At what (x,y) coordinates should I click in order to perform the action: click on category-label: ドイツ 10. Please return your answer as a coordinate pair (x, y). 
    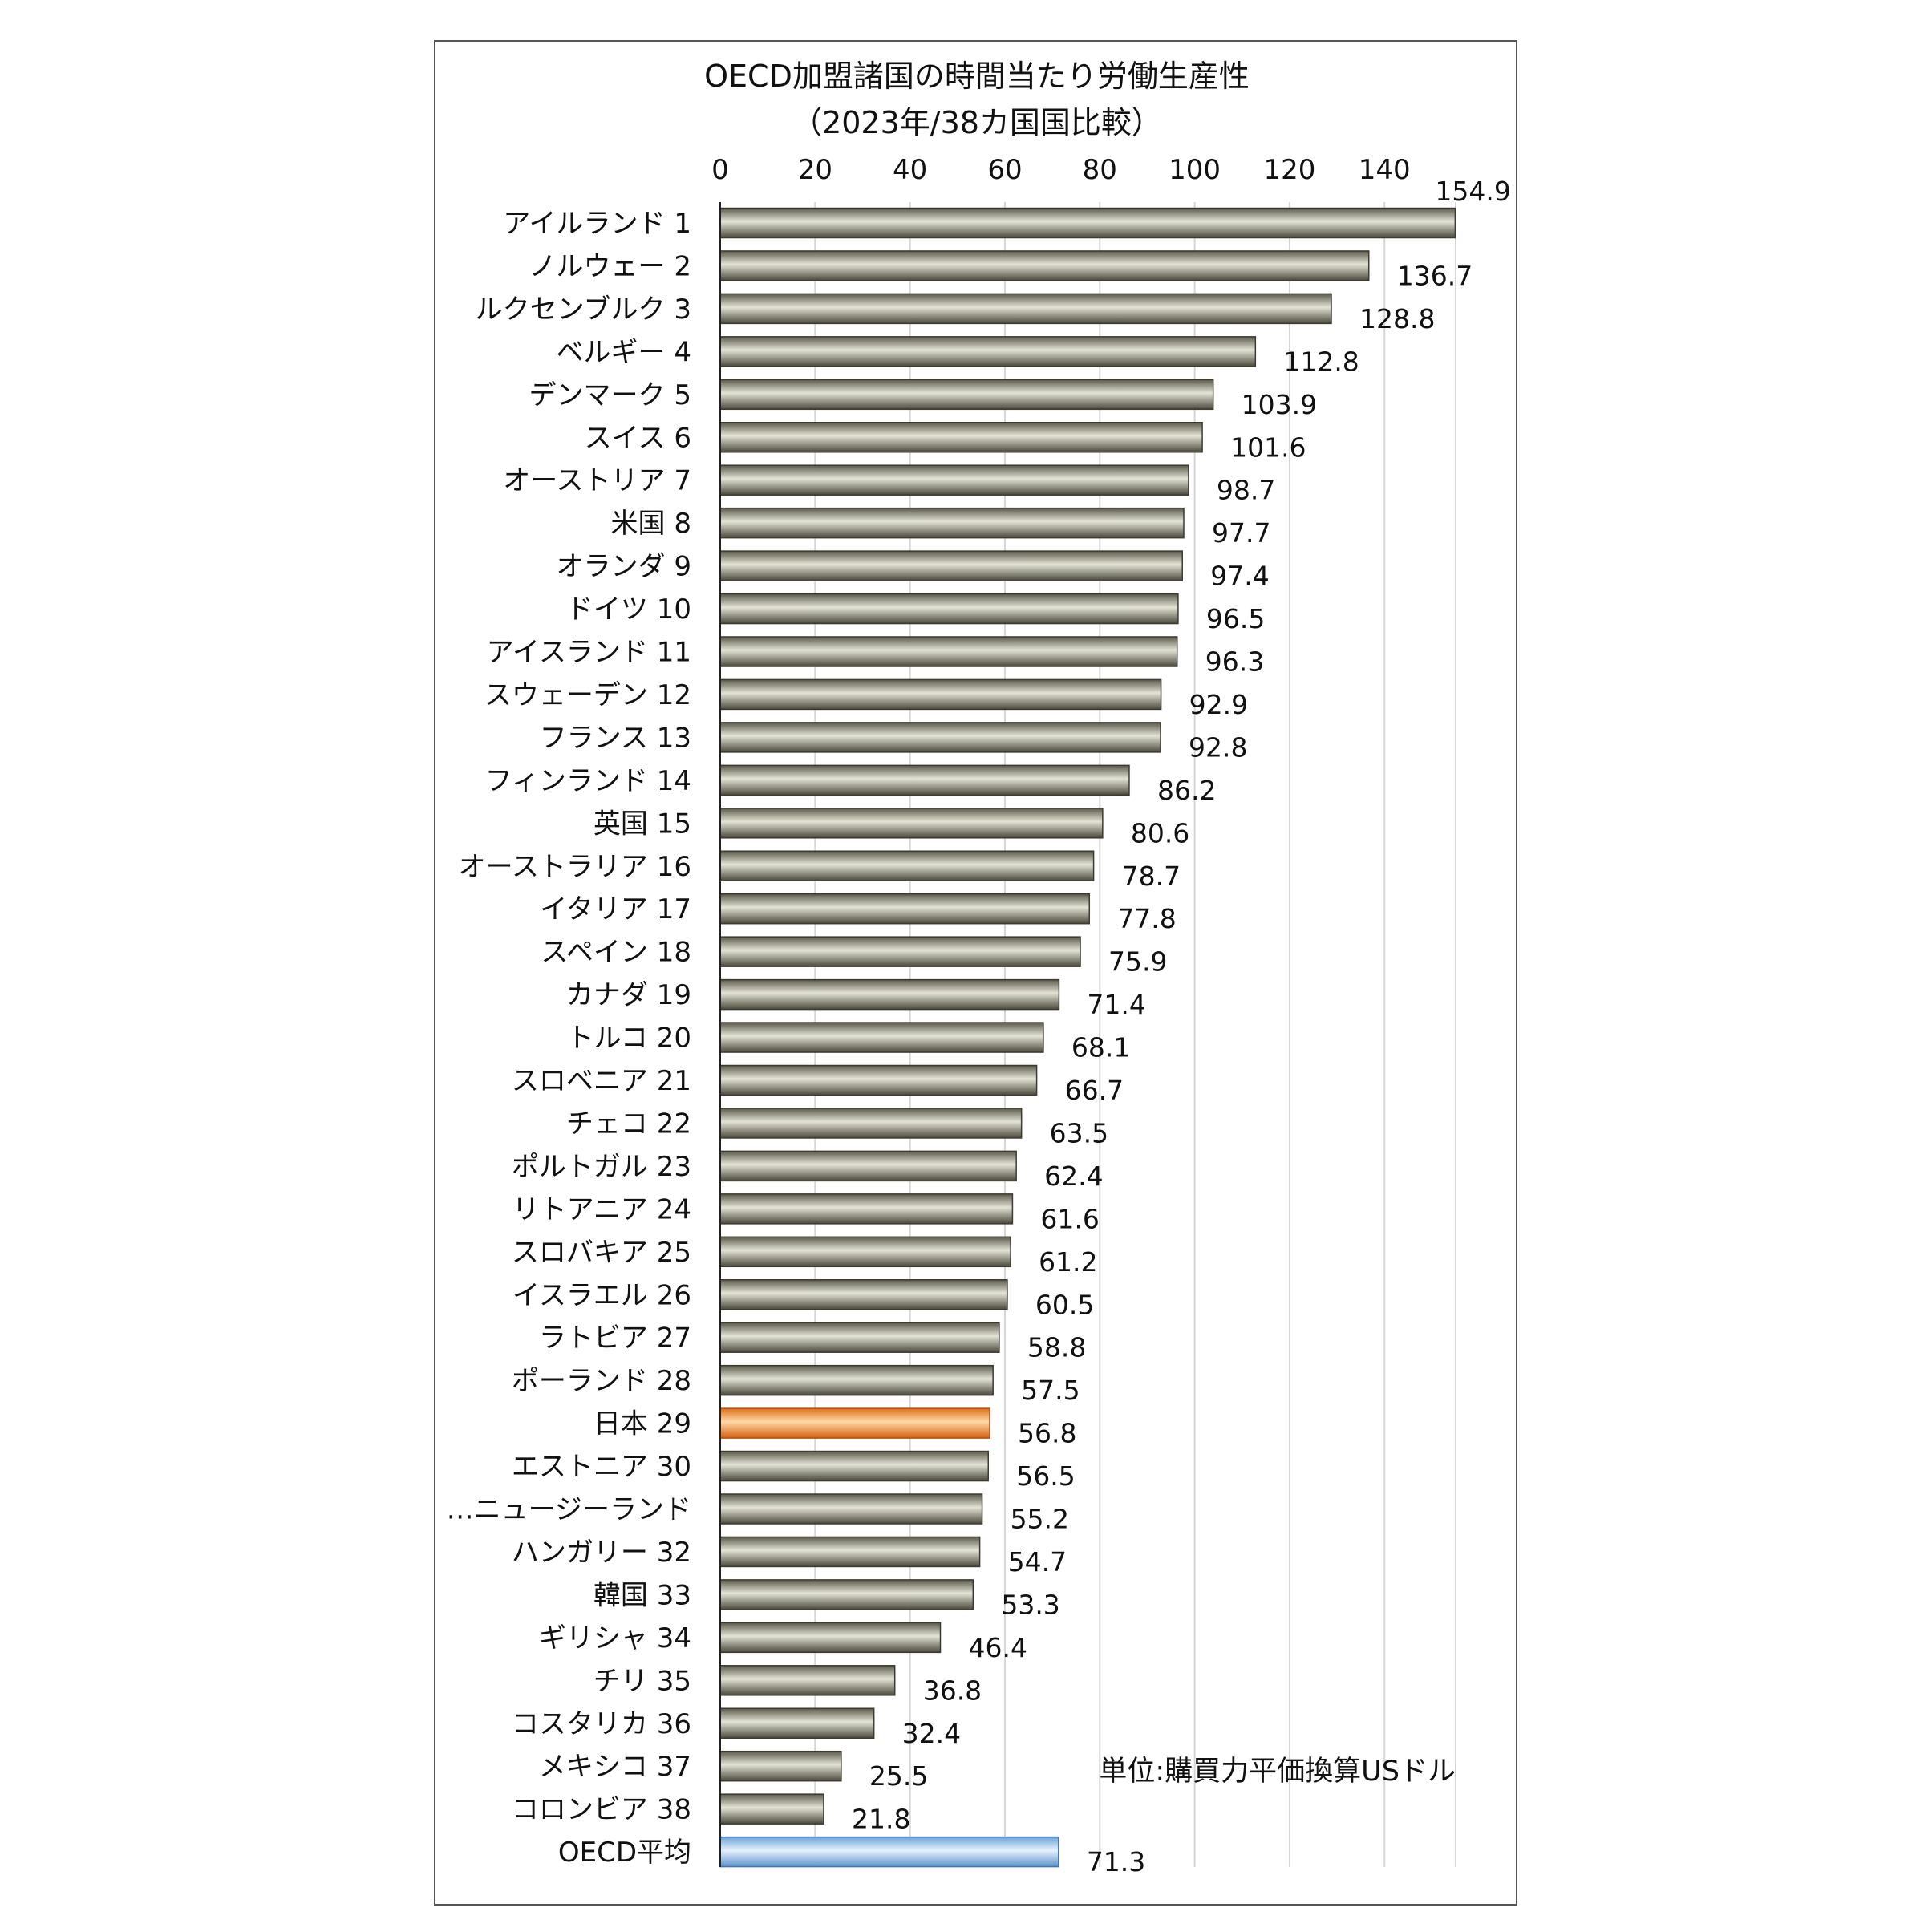
    Looking at the image, I should click on (628, 609).